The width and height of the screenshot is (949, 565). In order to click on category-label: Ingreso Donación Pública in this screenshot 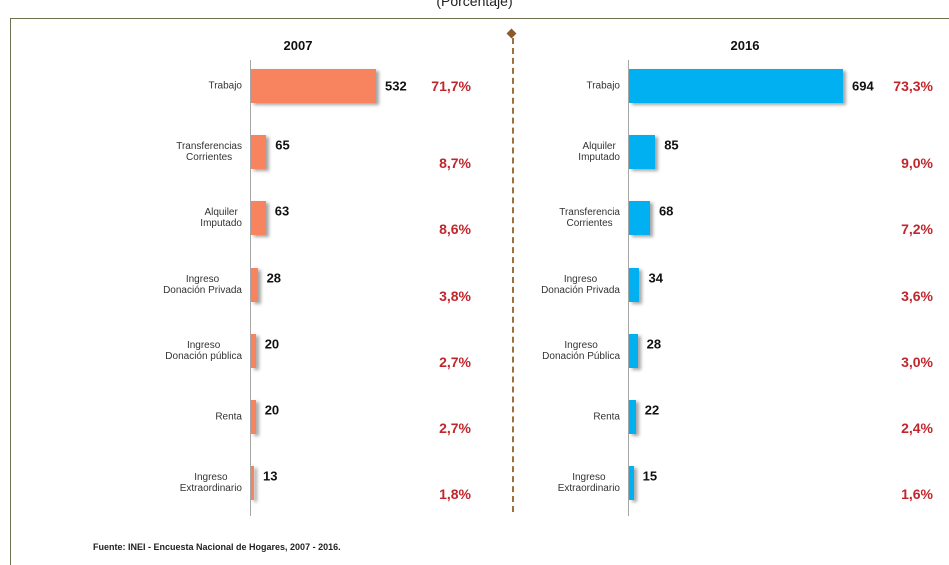, I will do `click(581, 350)`.